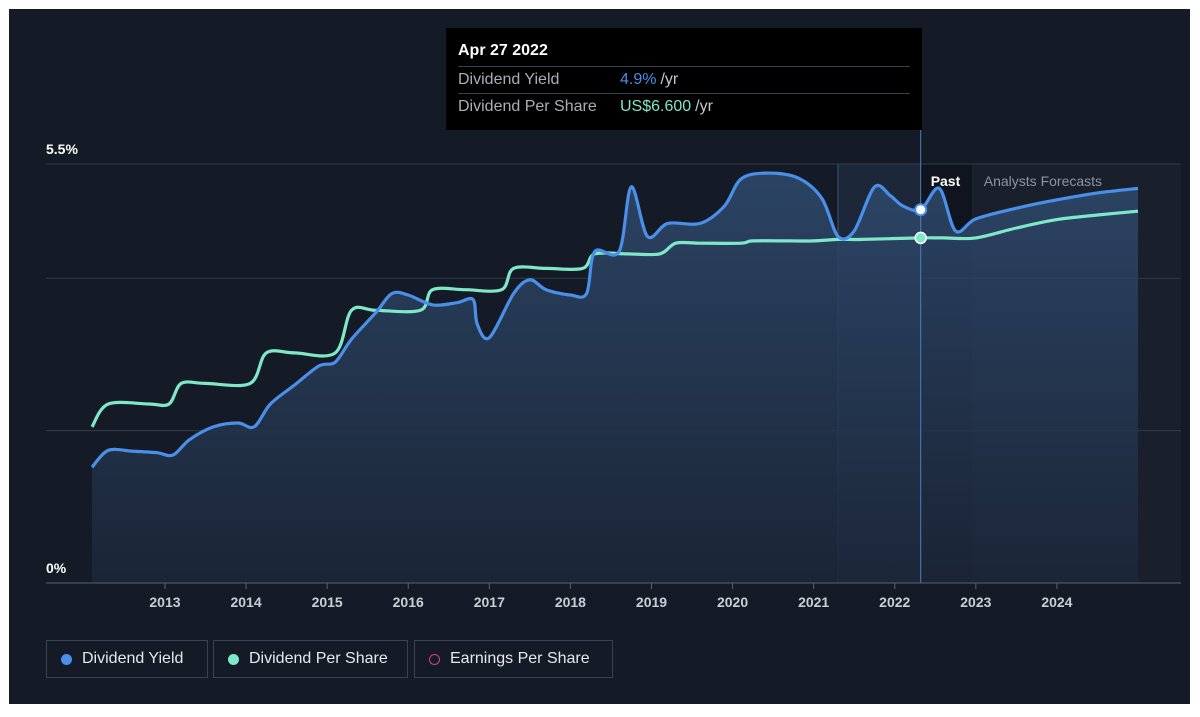 This screenshot has height=717, width=1200. Describe the element at coordinates (133, 658) in the screenshot. I see `legend-dividend-yield-label: Dividend Yield` at that location.